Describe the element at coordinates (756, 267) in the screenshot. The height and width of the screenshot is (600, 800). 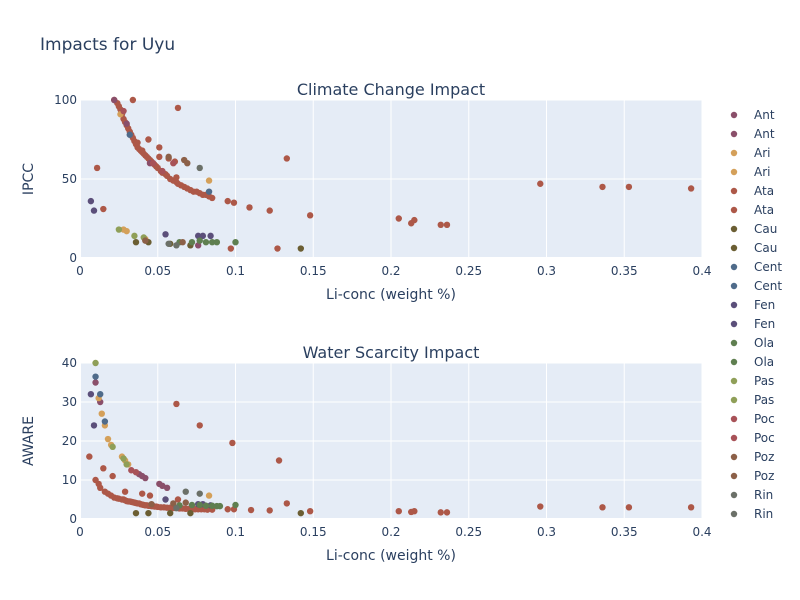
I see `legend-item-cent: Cent` at that location.